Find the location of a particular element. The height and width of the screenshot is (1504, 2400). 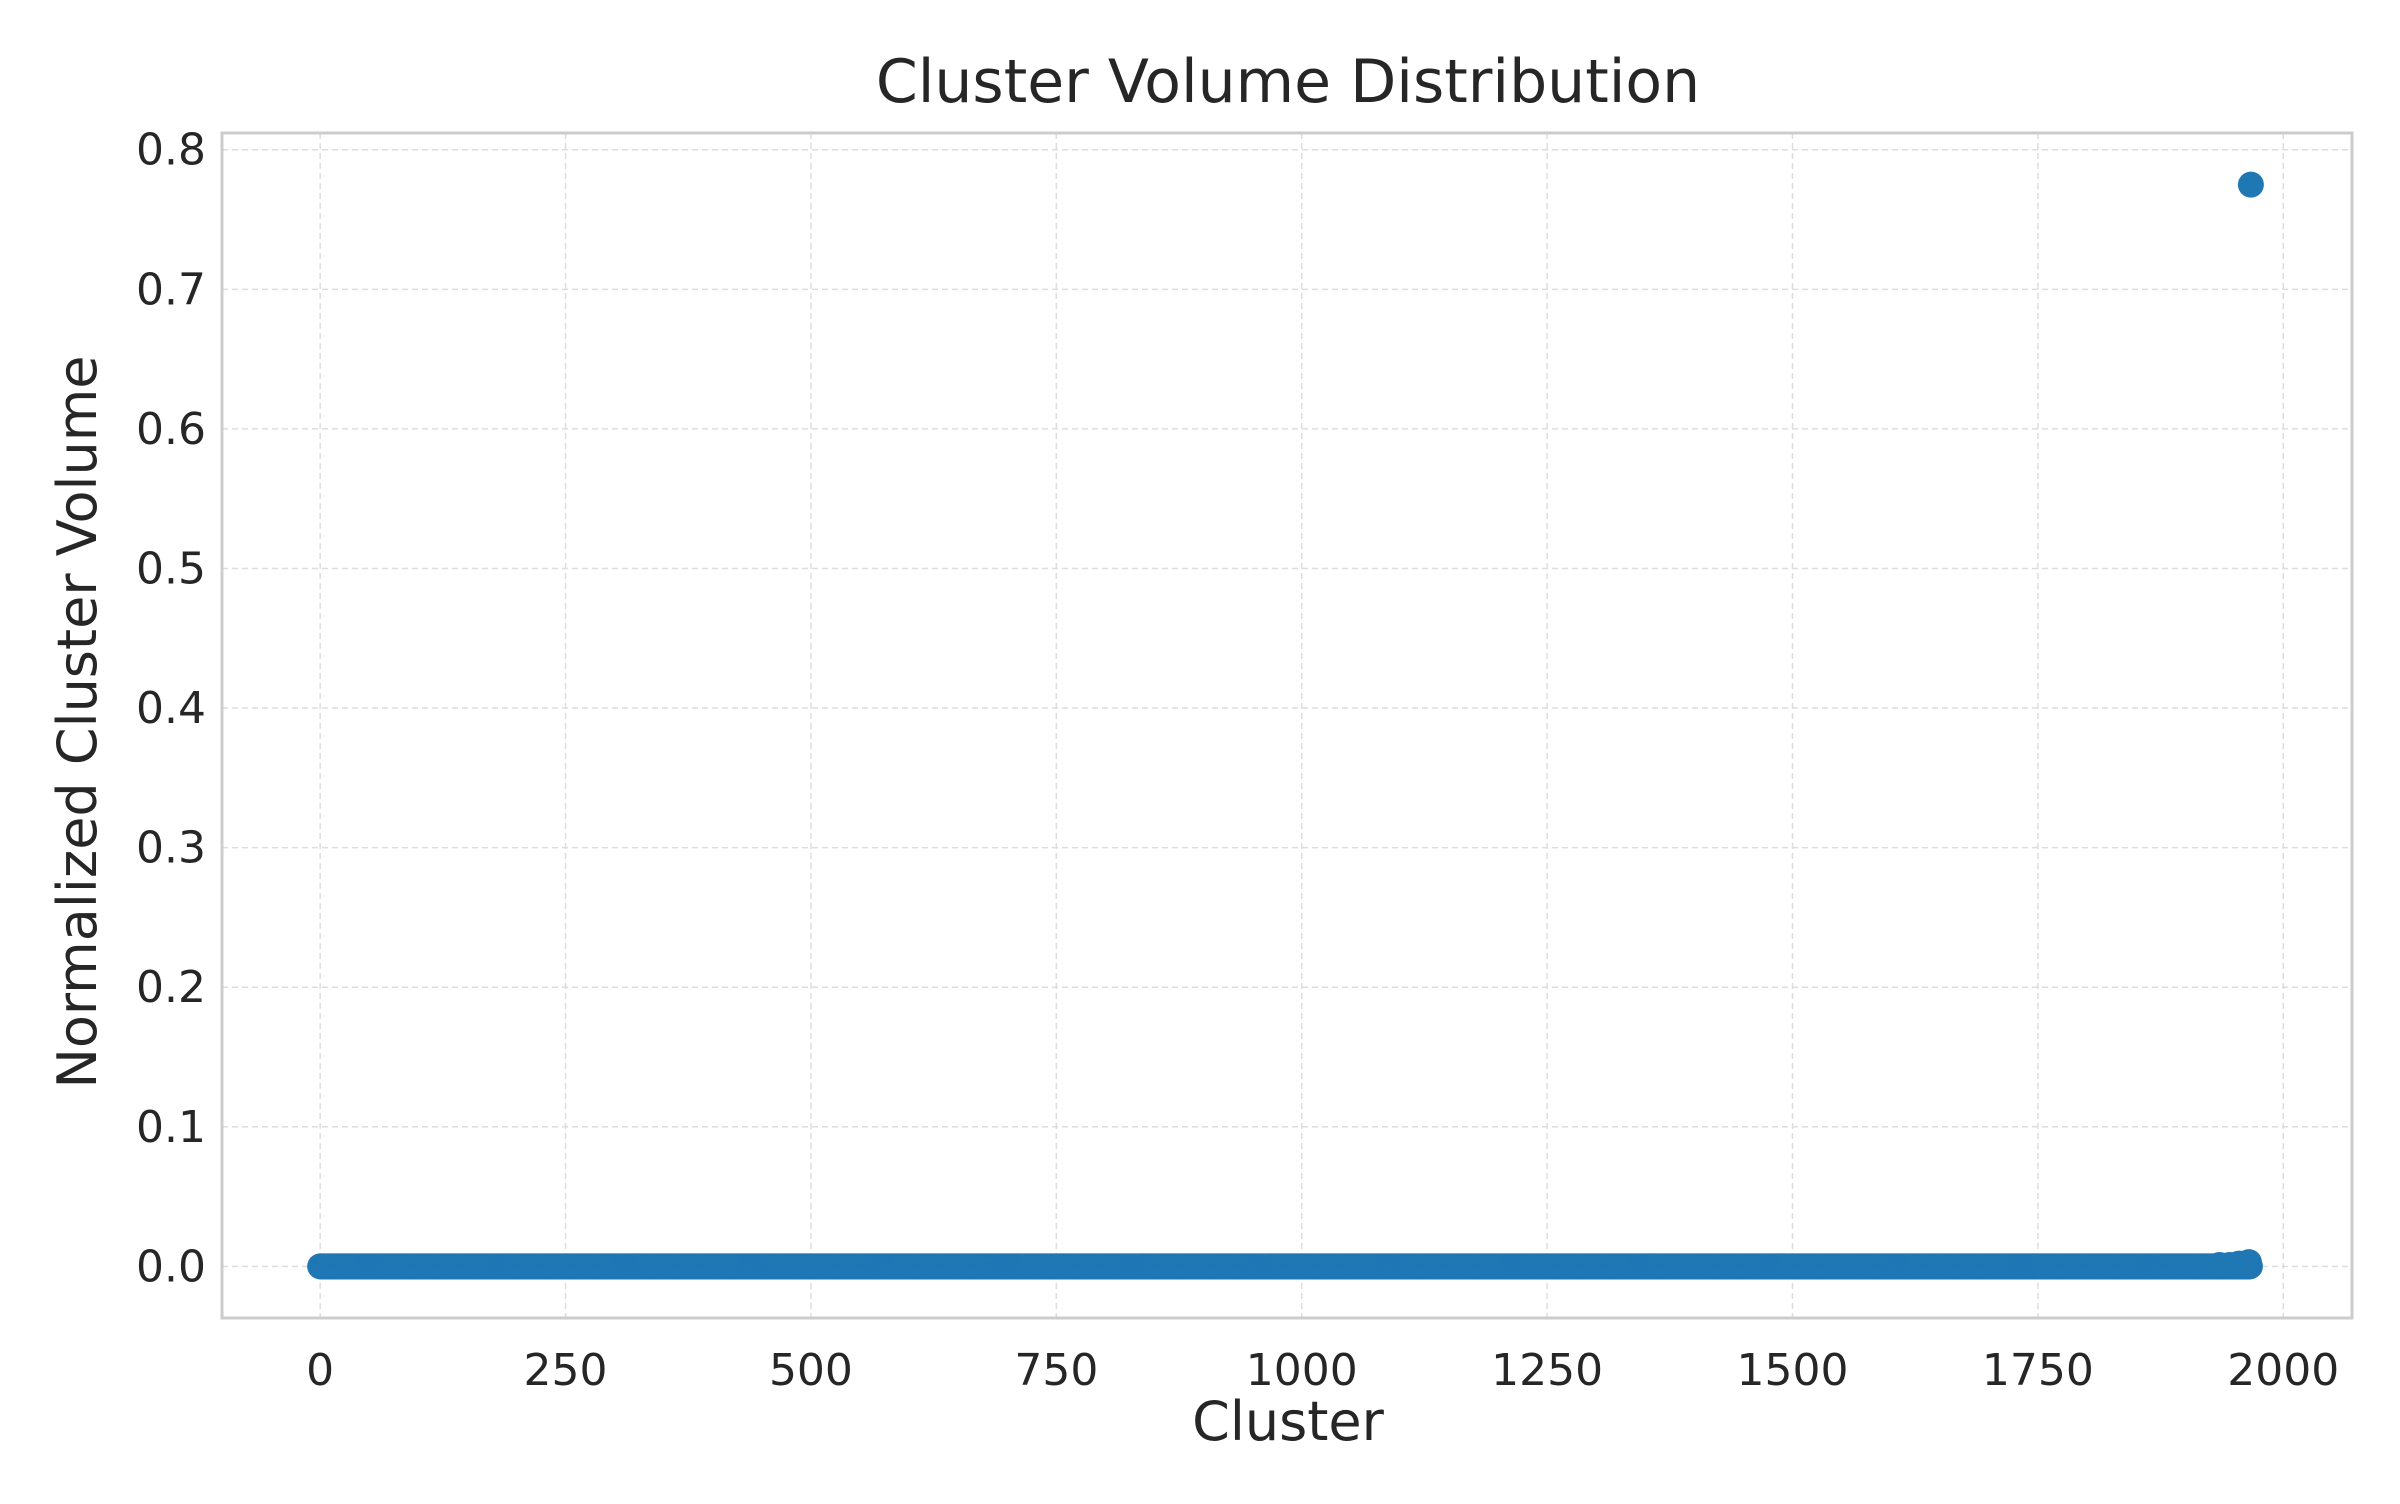

y-tick-label: 0.4 is located at coordinates (171, 708).